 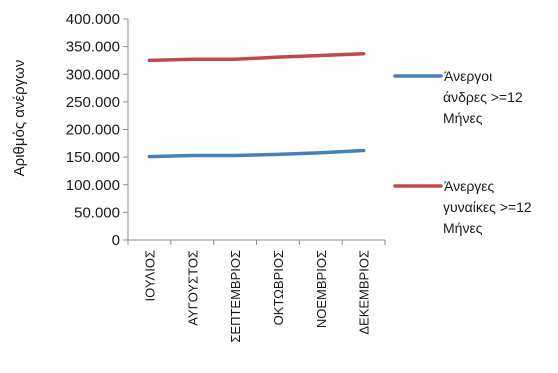 What do you see at coordinates (256, 105) in the screenshot?
I see `series-lines` at bounding box center [256, 105].